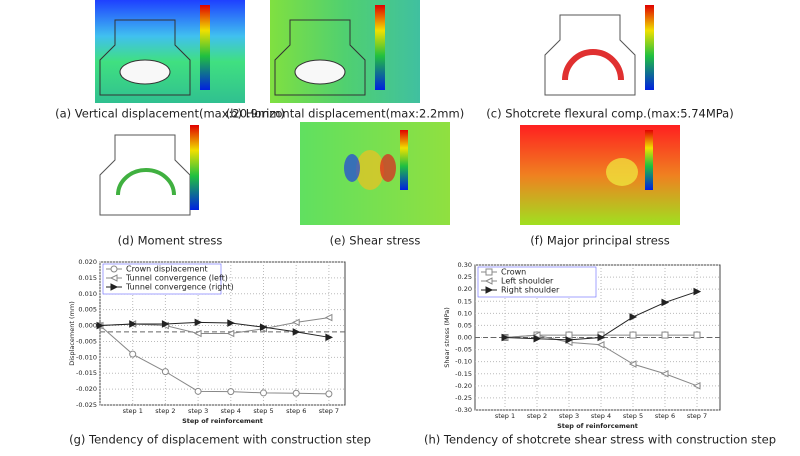 This screenshot has height=456, width=800. Describe the element at coordinates (600, 241) in the screenshot. I see `caption: (f) Major principal stress` at that location.